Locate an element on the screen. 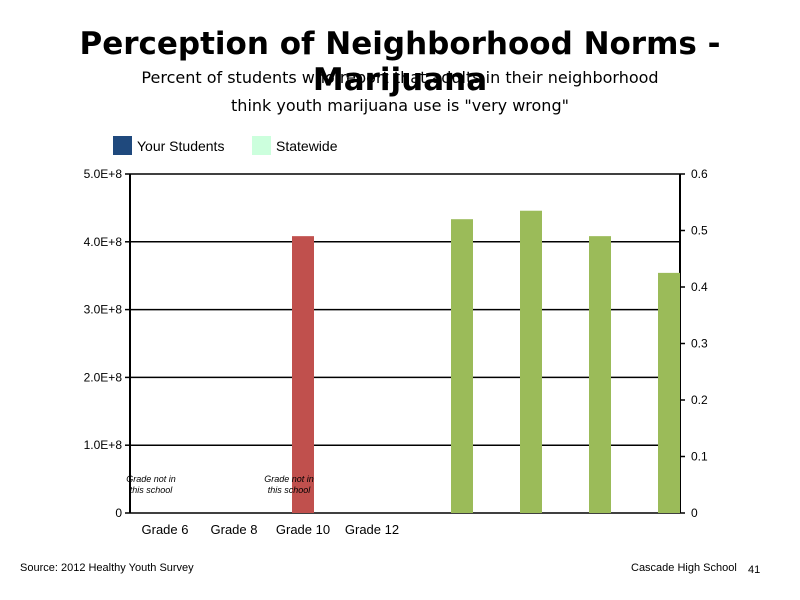 The image size is (800, 600). legend-item-statewide: Statewide is located at coordinates (294, 145).